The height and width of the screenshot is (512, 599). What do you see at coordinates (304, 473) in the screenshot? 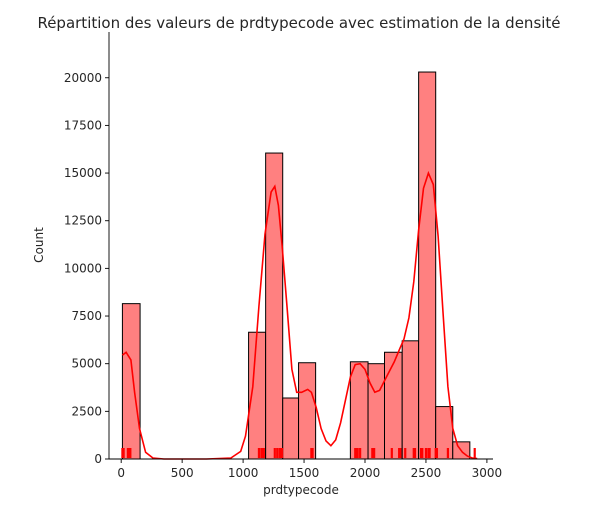
I see `x-tick-label-3: 1500` at bounding box center [304, 473].